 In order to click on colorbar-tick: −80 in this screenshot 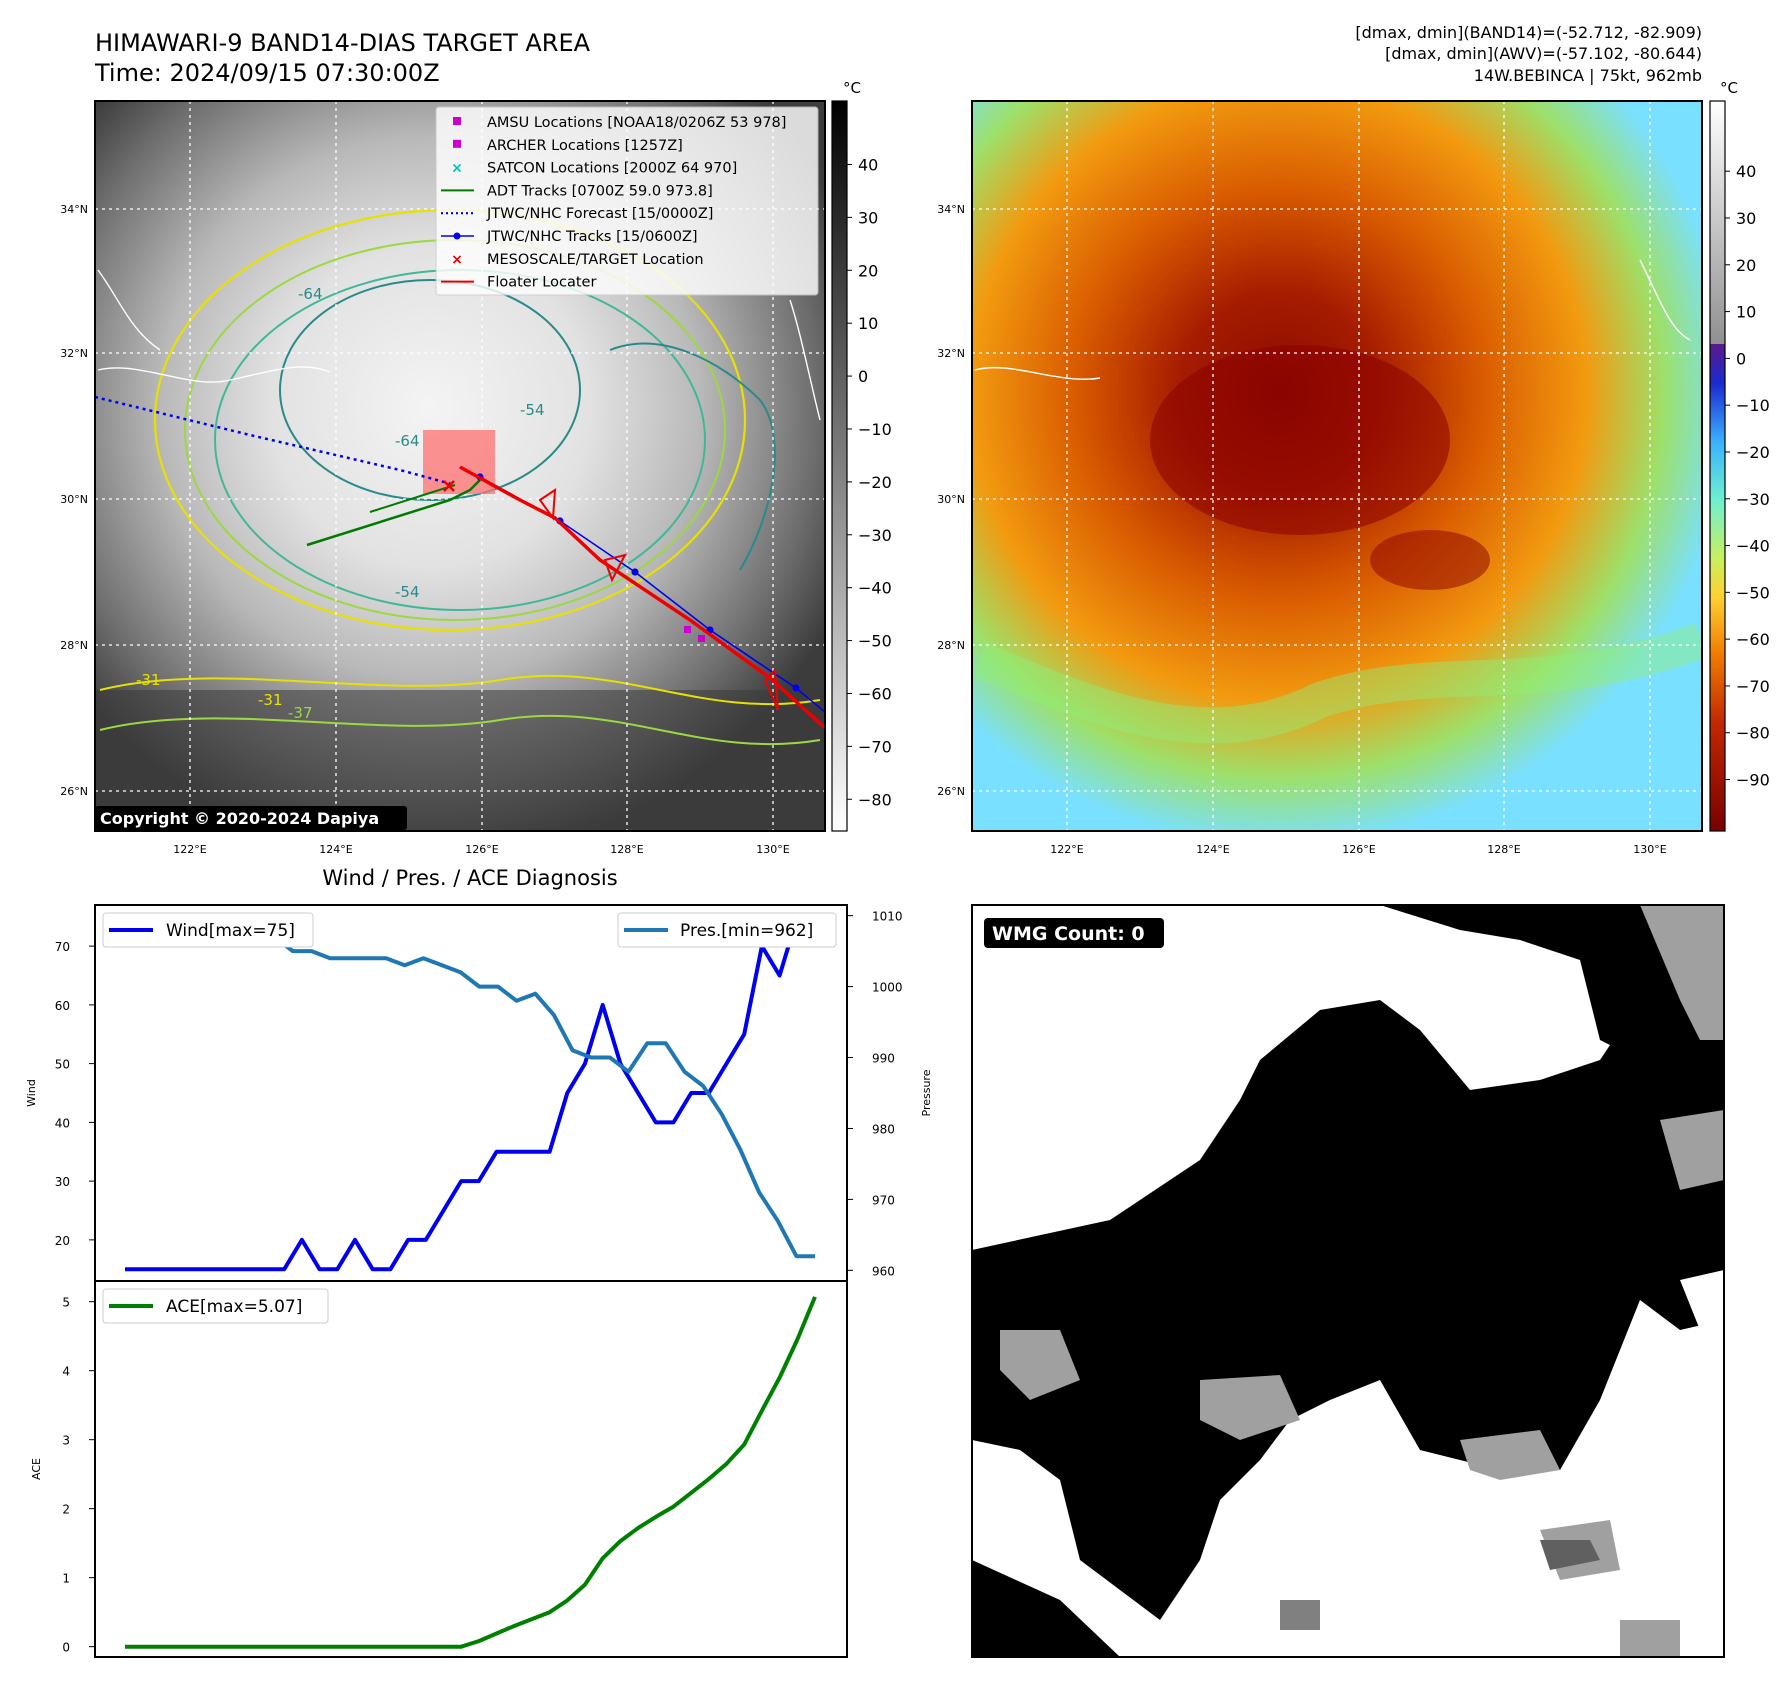, I will do `click(1753, 733)`.